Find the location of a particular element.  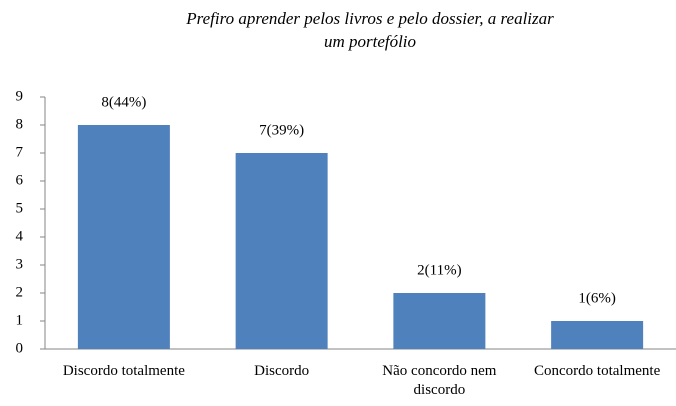

y-tick-label: 4 is located at coordinates (20, 236).